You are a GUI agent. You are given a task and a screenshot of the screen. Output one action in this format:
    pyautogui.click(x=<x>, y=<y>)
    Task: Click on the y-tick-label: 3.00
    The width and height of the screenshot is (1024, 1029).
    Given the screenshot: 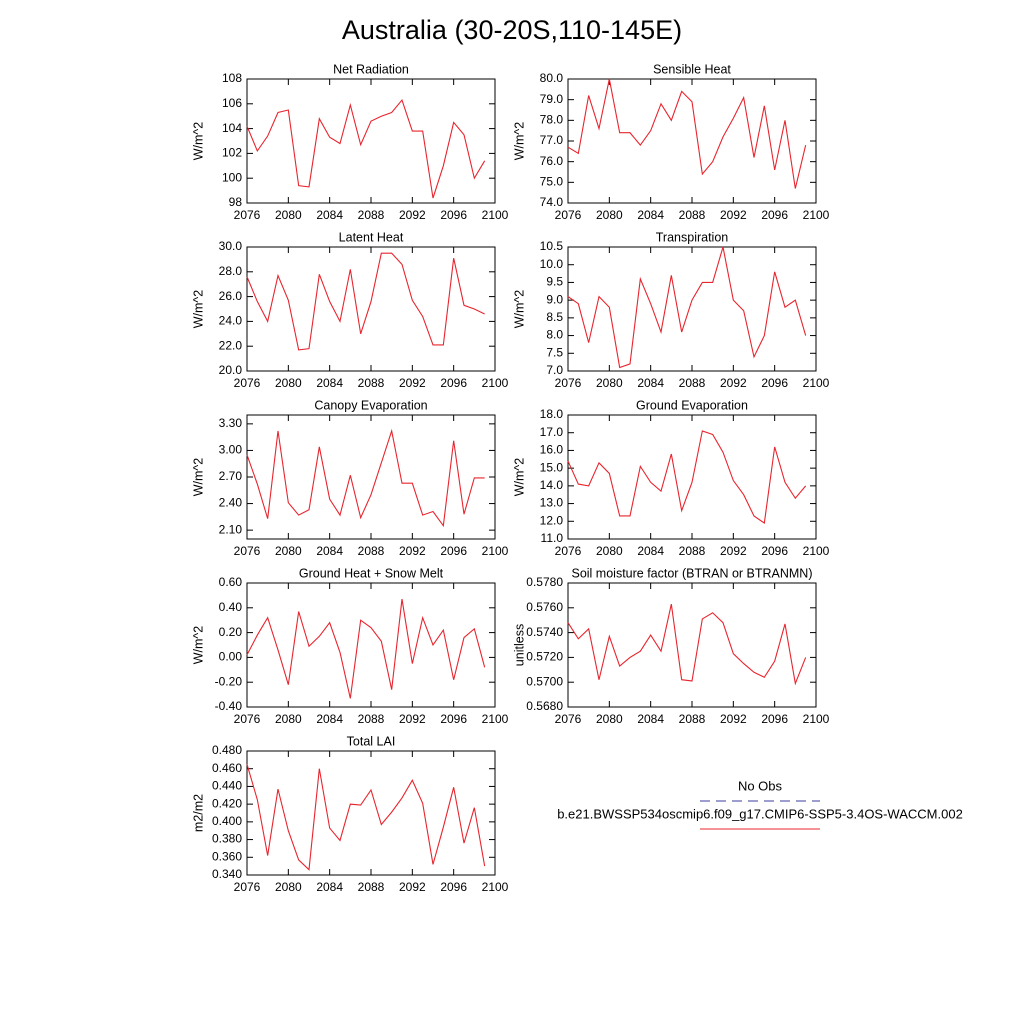 What is the action you would take?
    pyautogui.click(x=231, y=450)
    